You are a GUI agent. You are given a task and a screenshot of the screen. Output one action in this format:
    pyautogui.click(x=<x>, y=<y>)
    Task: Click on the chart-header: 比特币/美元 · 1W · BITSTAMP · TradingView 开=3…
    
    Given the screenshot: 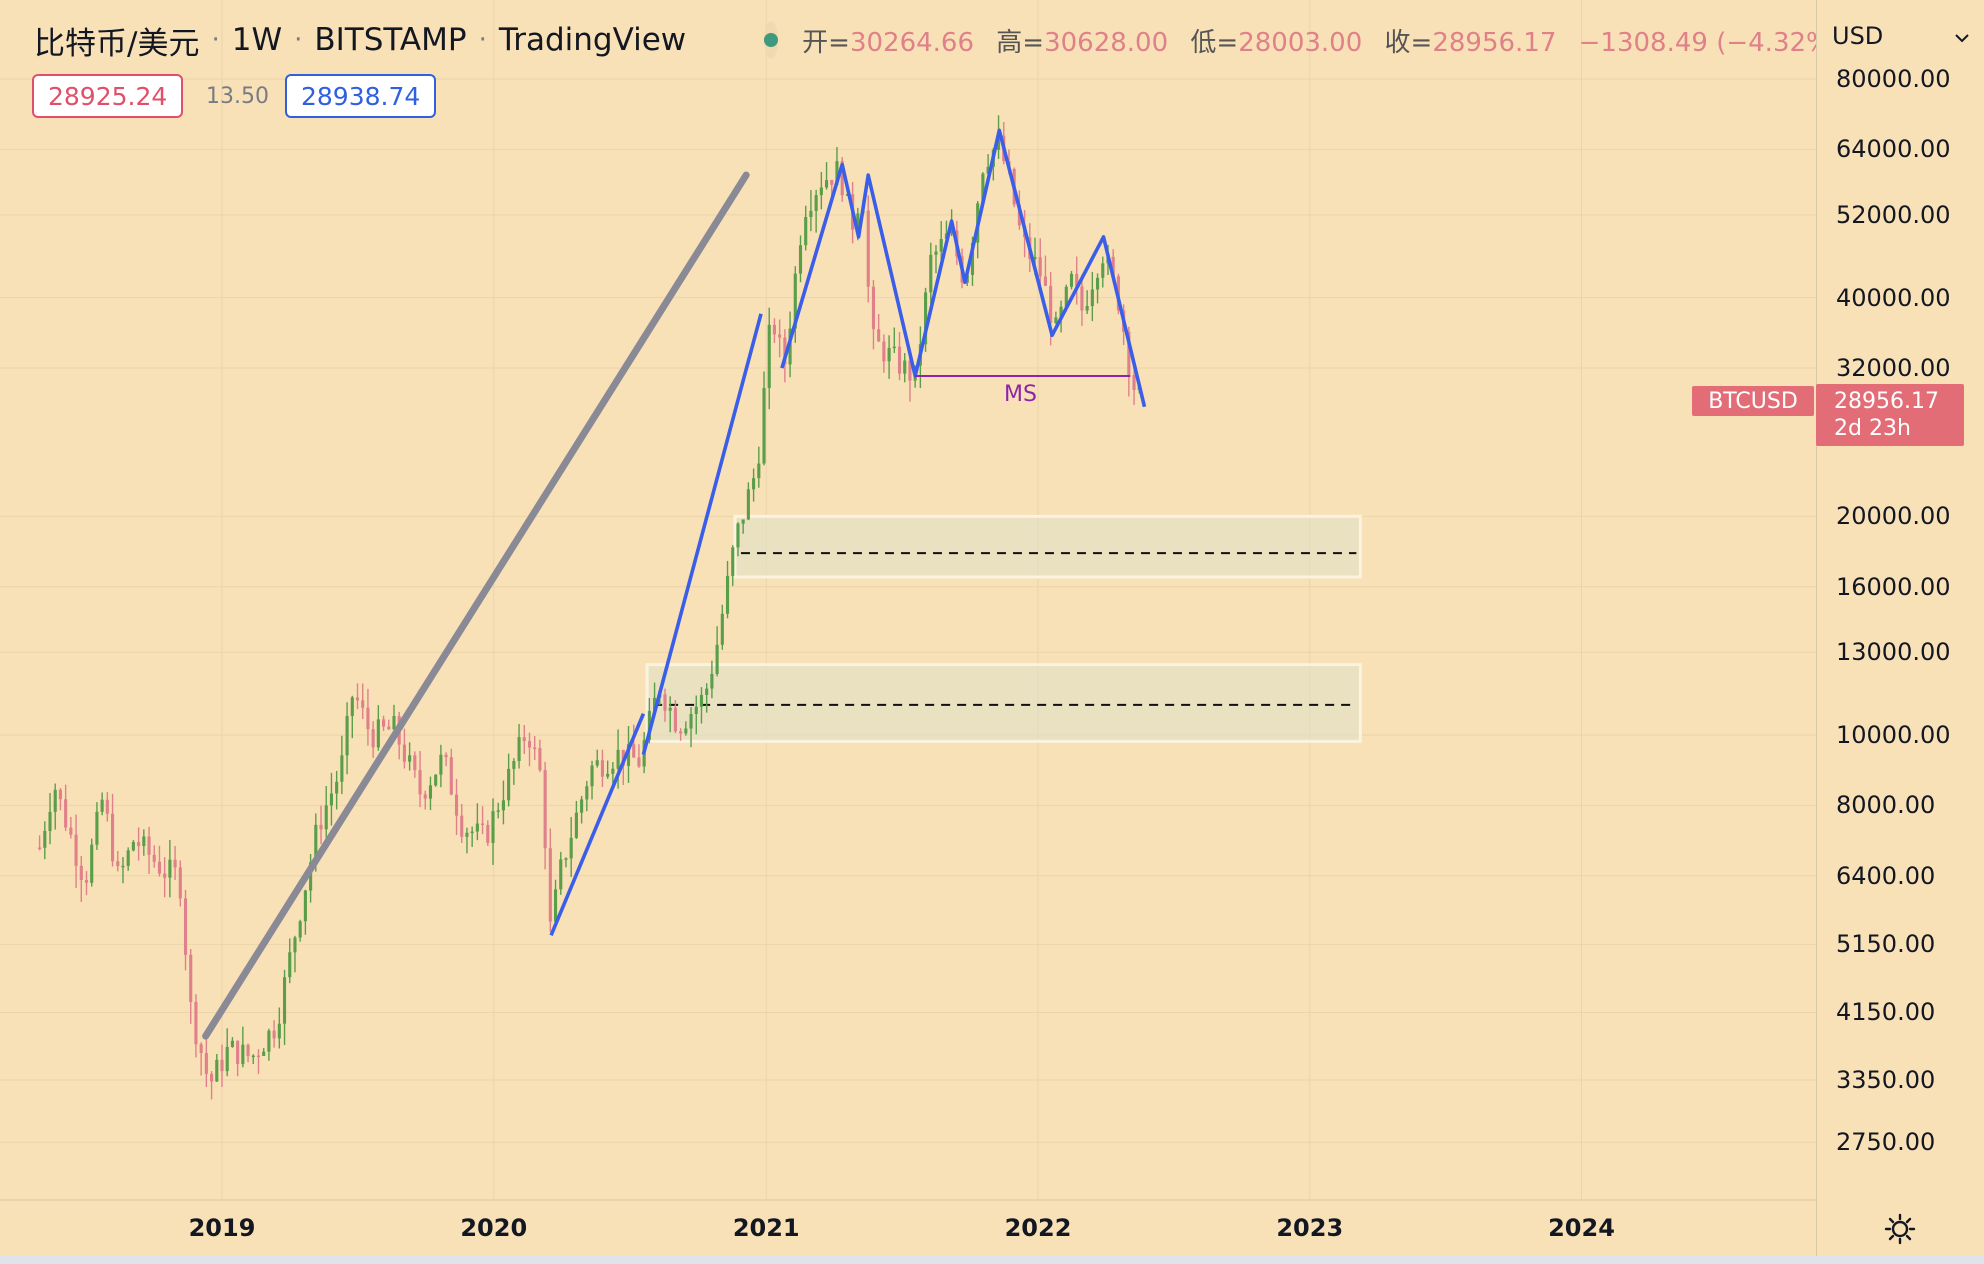 What is the action you would take?
    pyautogui.click(x=920, y=40)
    